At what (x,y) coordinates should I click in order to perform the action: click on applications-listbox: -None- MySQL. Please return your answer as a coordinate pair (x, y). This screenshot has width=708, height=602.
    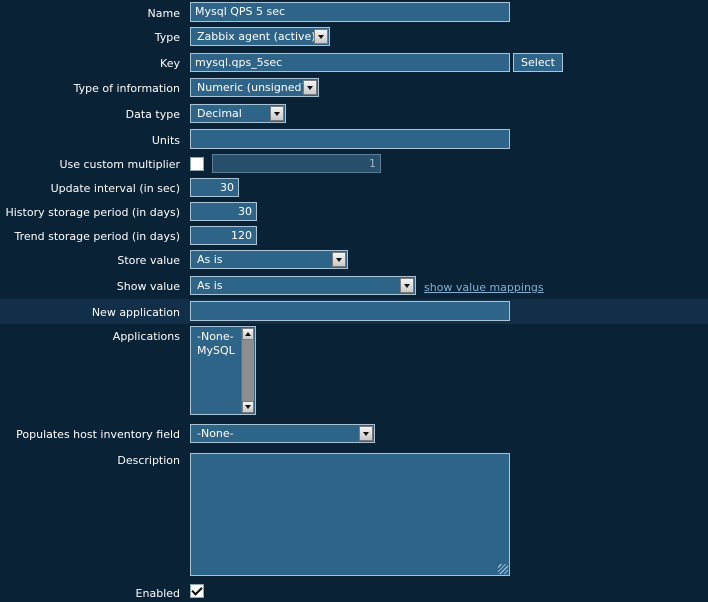
    Looking at the image, I should click on (223, 370).